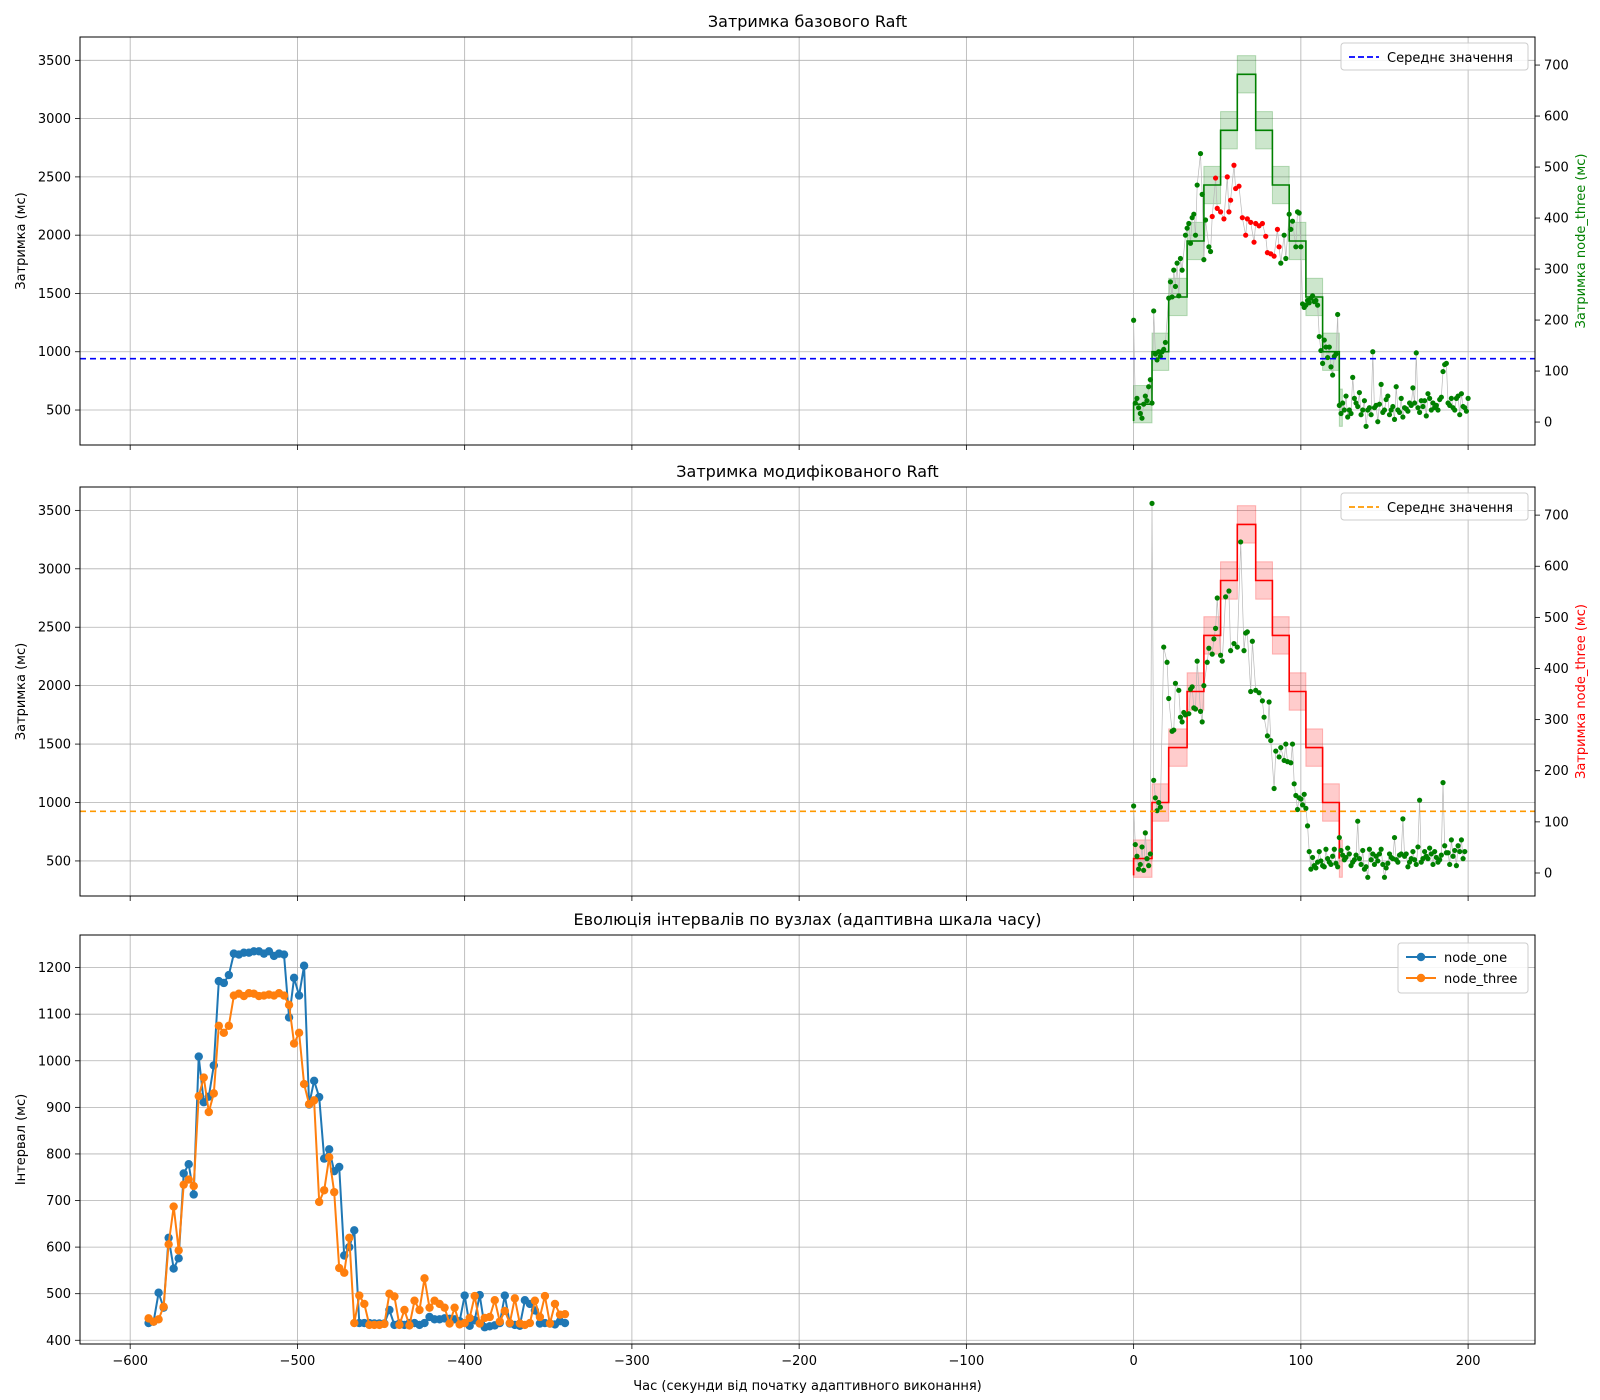  What do you see at coordinates (1556, 219) in the screenshot?
I see `y2-tick-label: 400` at bounding box center [1556, 219].